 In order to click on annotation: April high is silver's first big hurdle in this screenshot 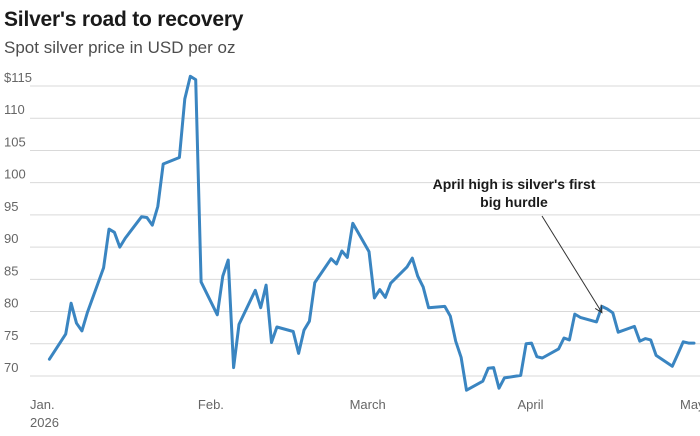, I will do `click(518, 245)`.